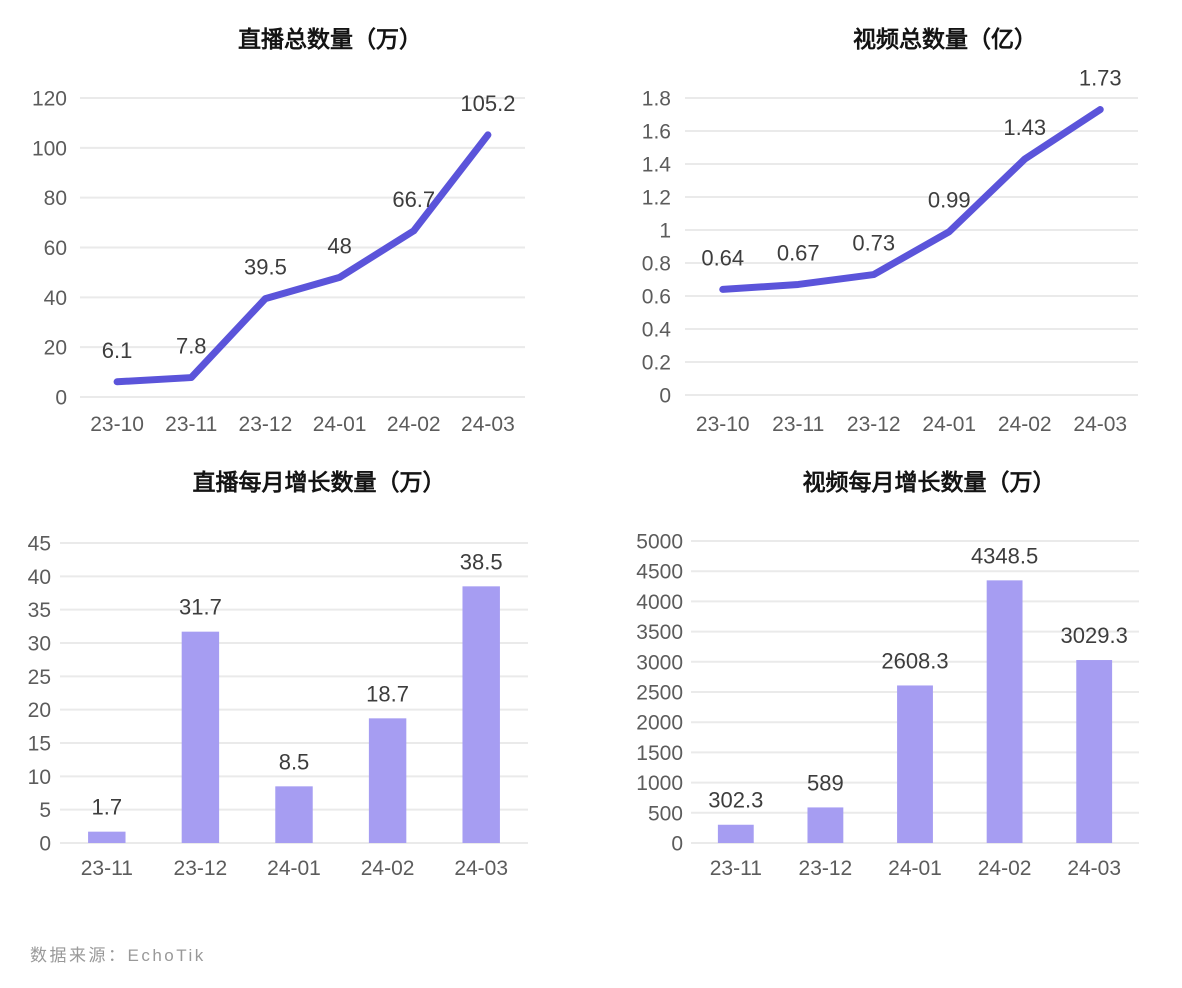  Describe the element at coordinates (413, 199) in the screenshot. I see `value-label: 66.7` at that location.